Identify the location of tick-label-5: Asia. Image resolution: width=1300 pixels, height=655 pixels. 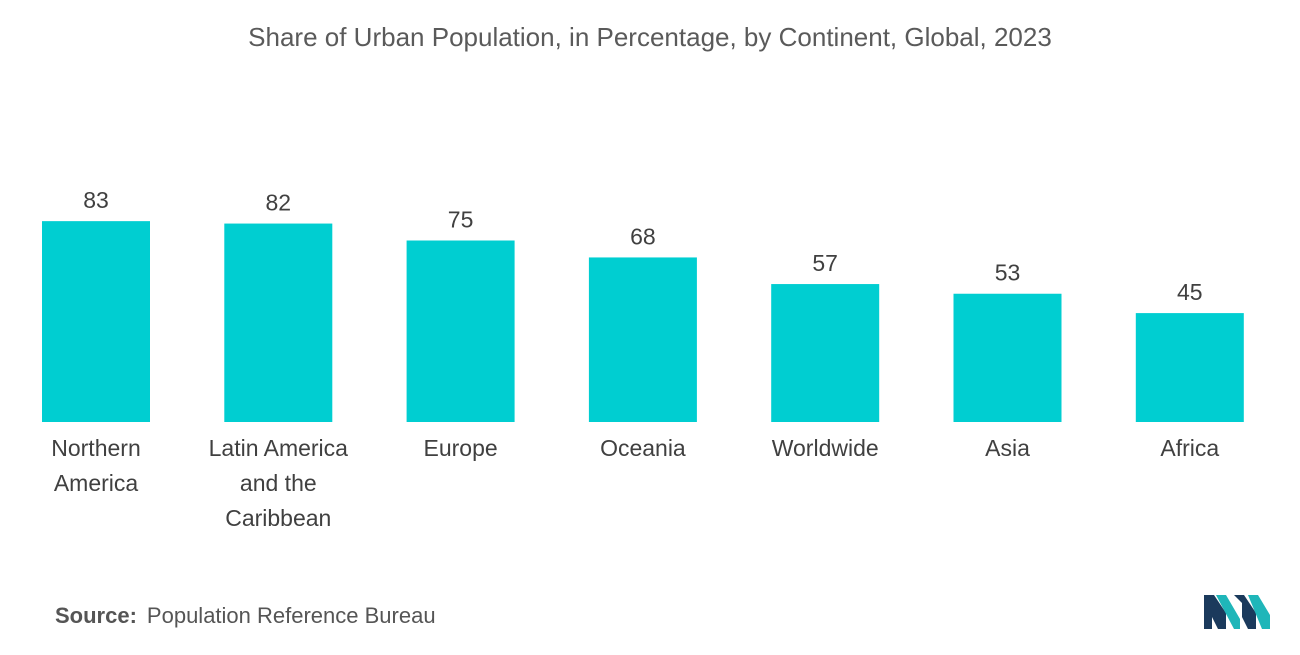
(1007, 448).